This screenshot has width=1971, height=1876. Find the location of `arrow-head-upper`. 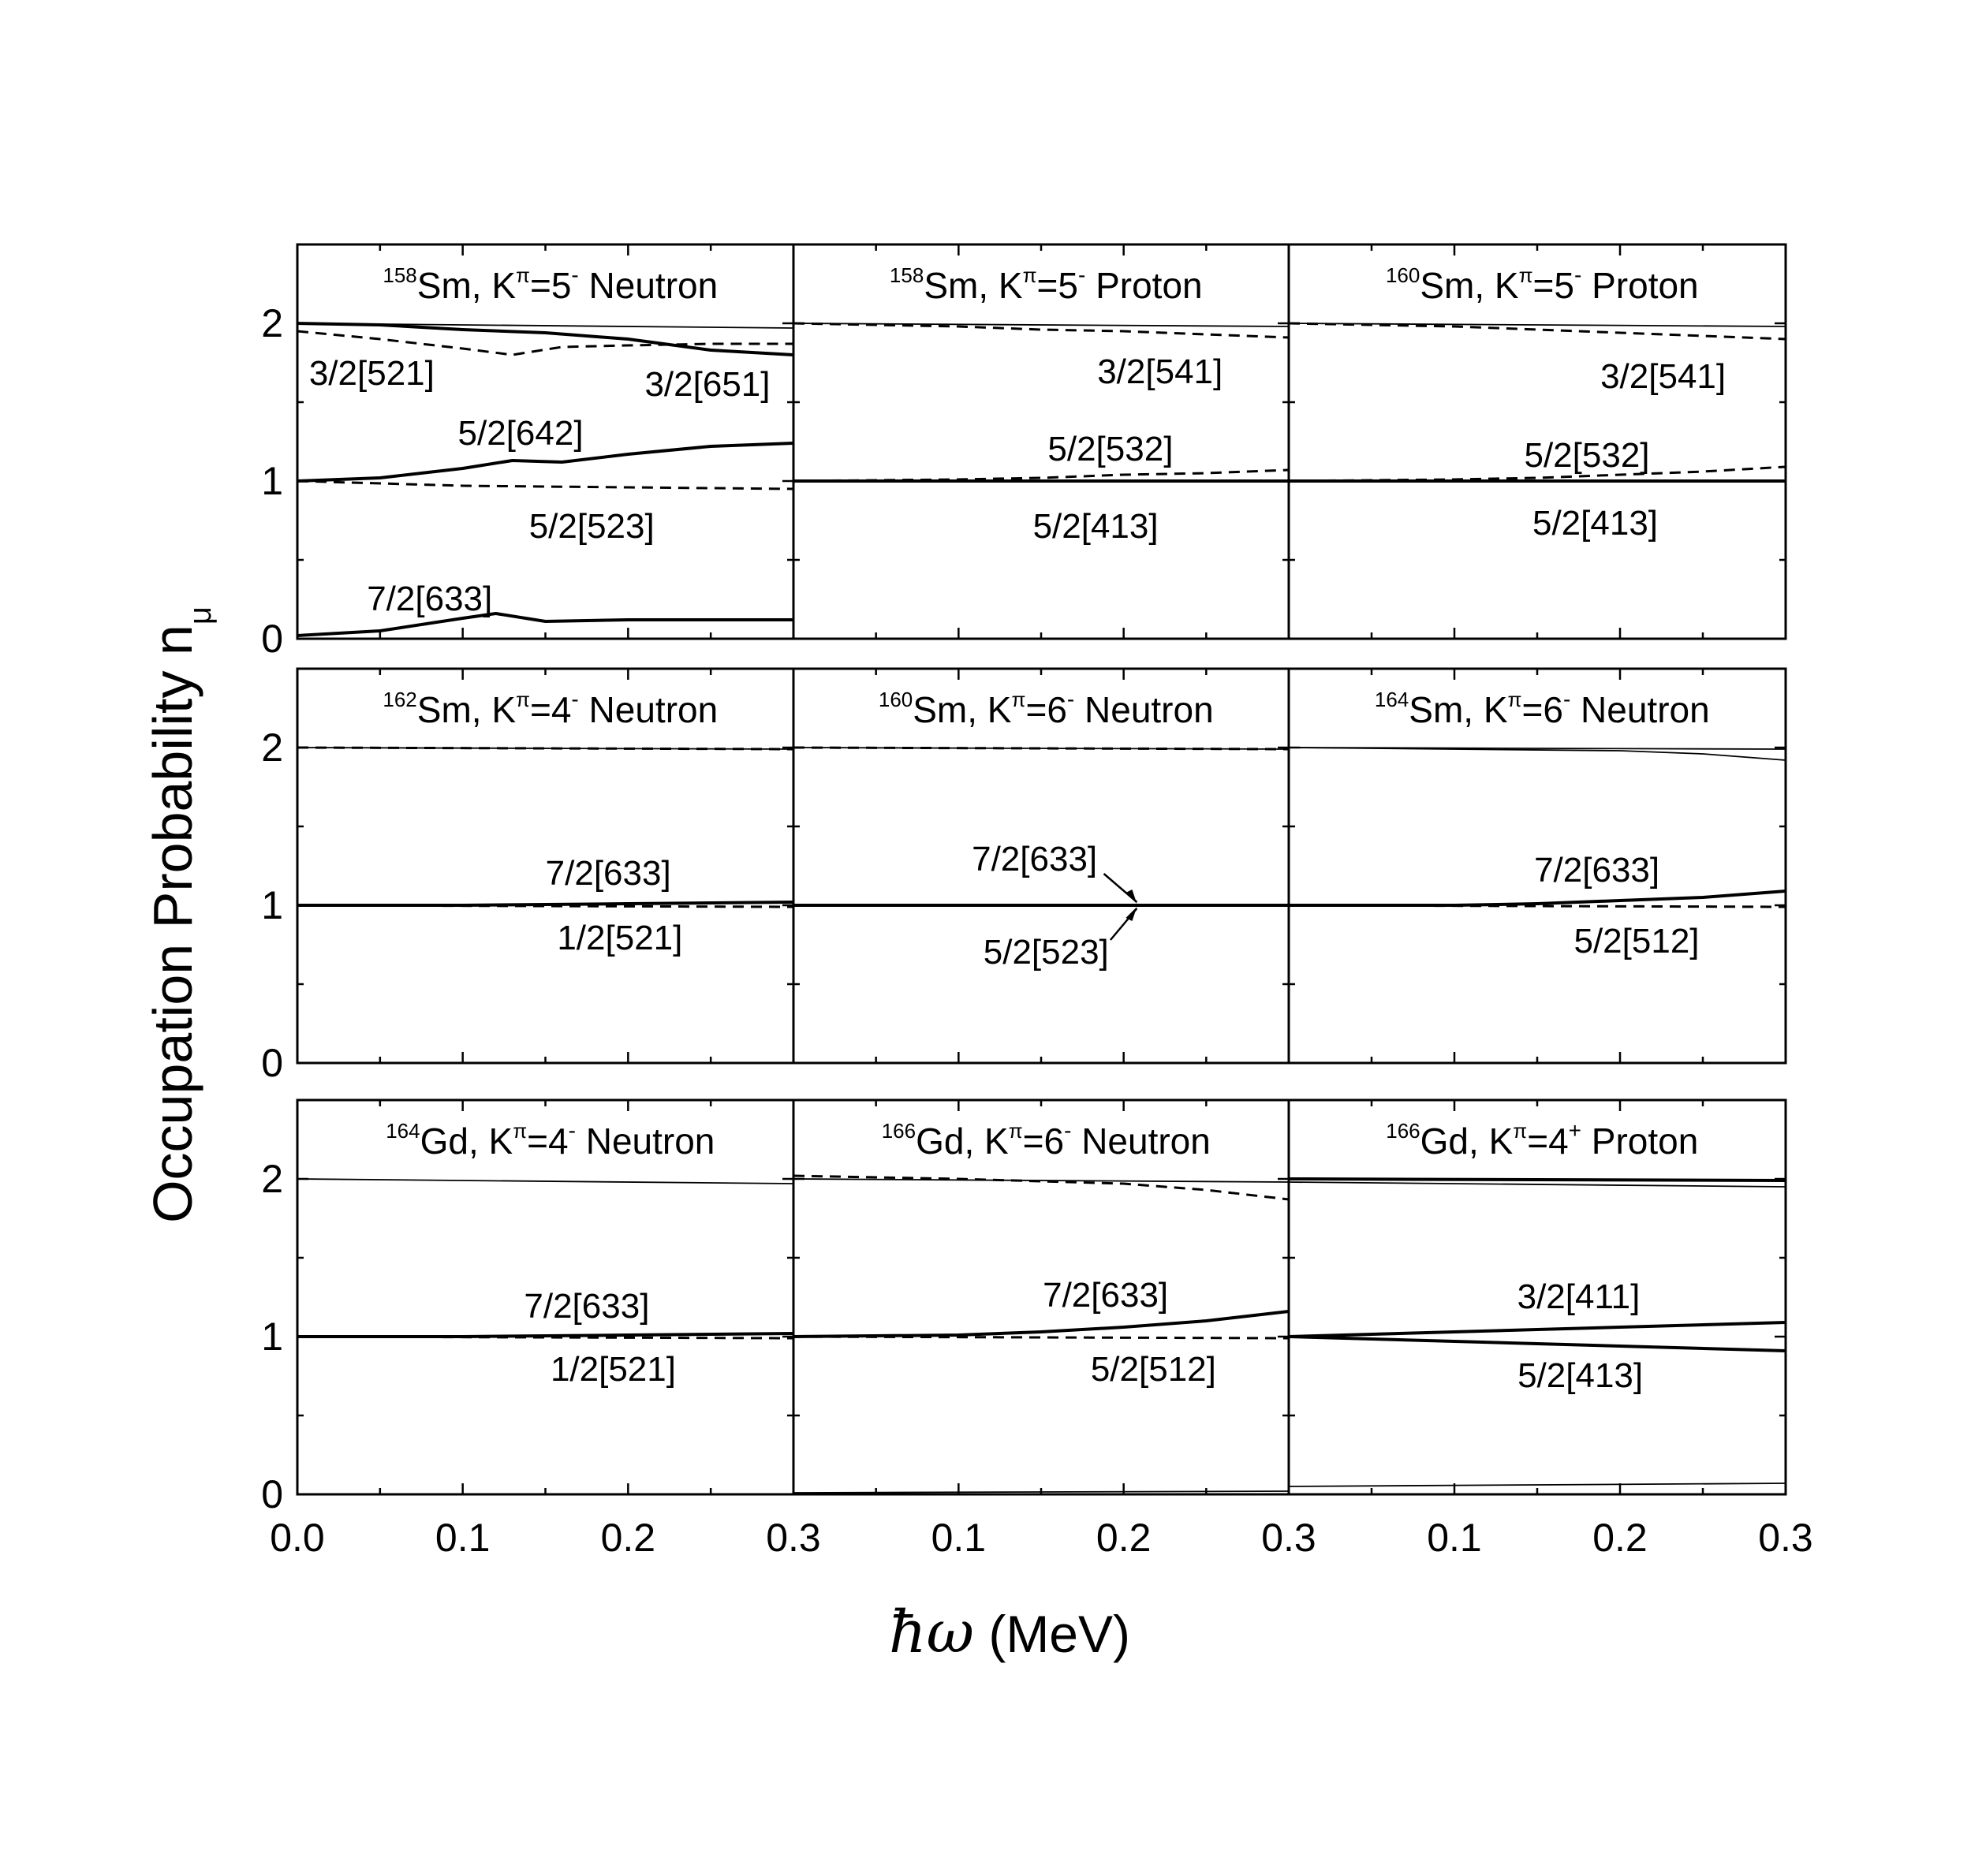

arrow-head-upper is located at coordinates (1131, 897).